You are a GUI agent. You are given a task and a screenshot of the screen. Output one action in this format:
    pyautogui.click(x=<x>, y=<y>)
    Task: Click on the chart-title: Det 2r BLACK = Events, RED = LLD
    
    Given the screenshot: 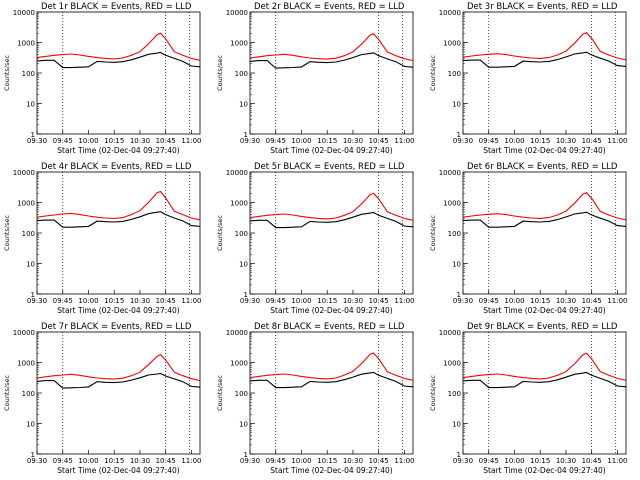 What is the action you would take?
    pyautogui.click(x=329, y=7)
    